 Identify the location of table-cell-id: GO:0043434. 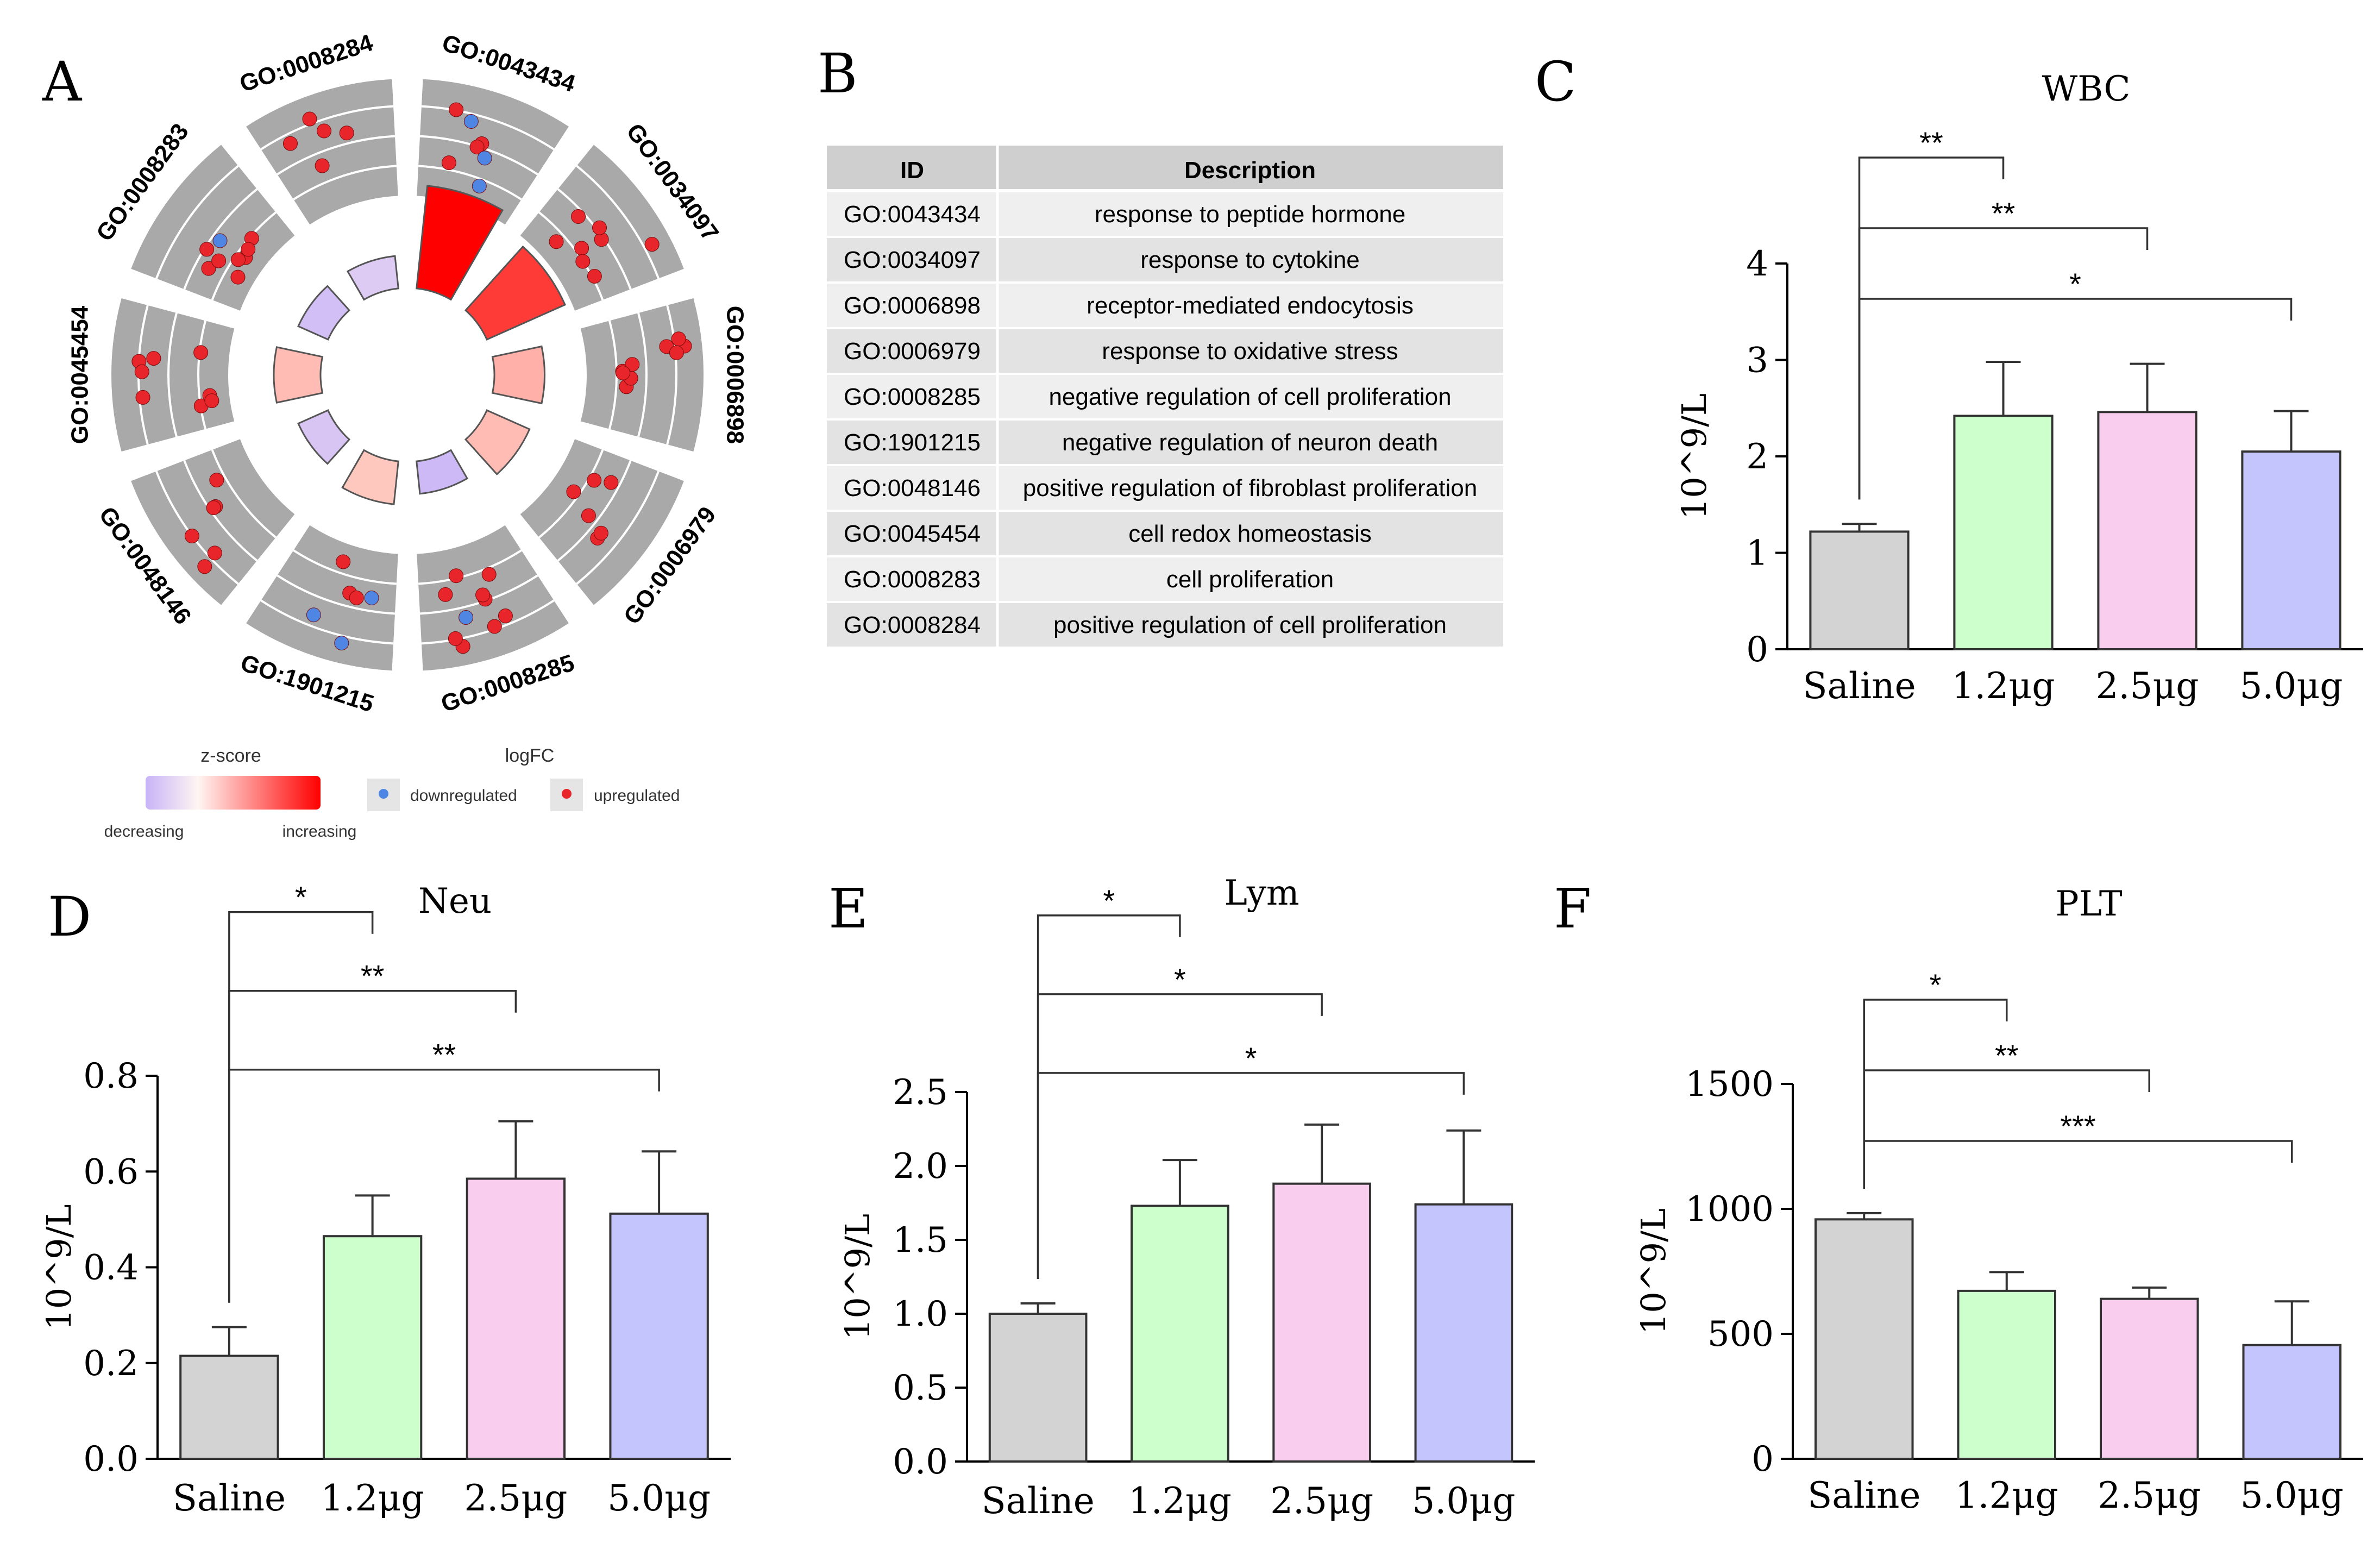
(912, 215).